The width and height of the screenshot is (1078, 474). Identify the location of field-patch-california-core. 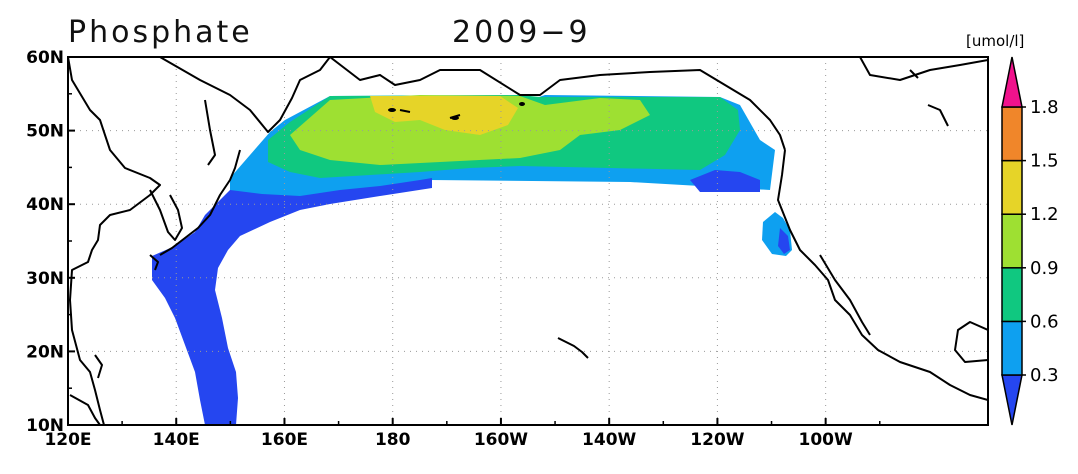
(784, 241).